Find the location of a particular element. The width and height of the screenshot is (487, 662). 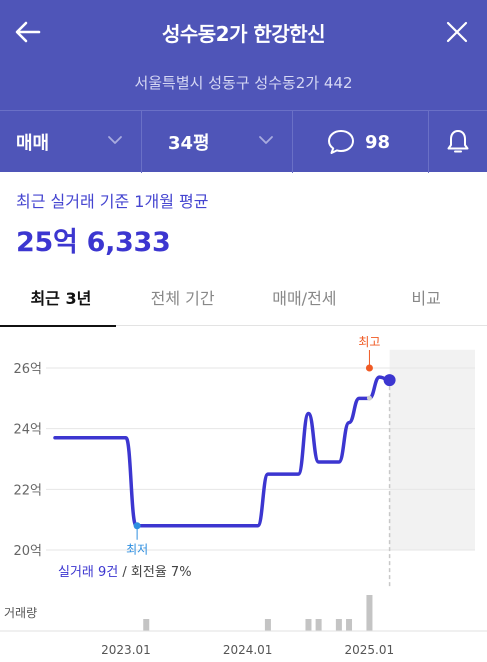

y-tick-label: 24억 is located at coordinates (27, 430).